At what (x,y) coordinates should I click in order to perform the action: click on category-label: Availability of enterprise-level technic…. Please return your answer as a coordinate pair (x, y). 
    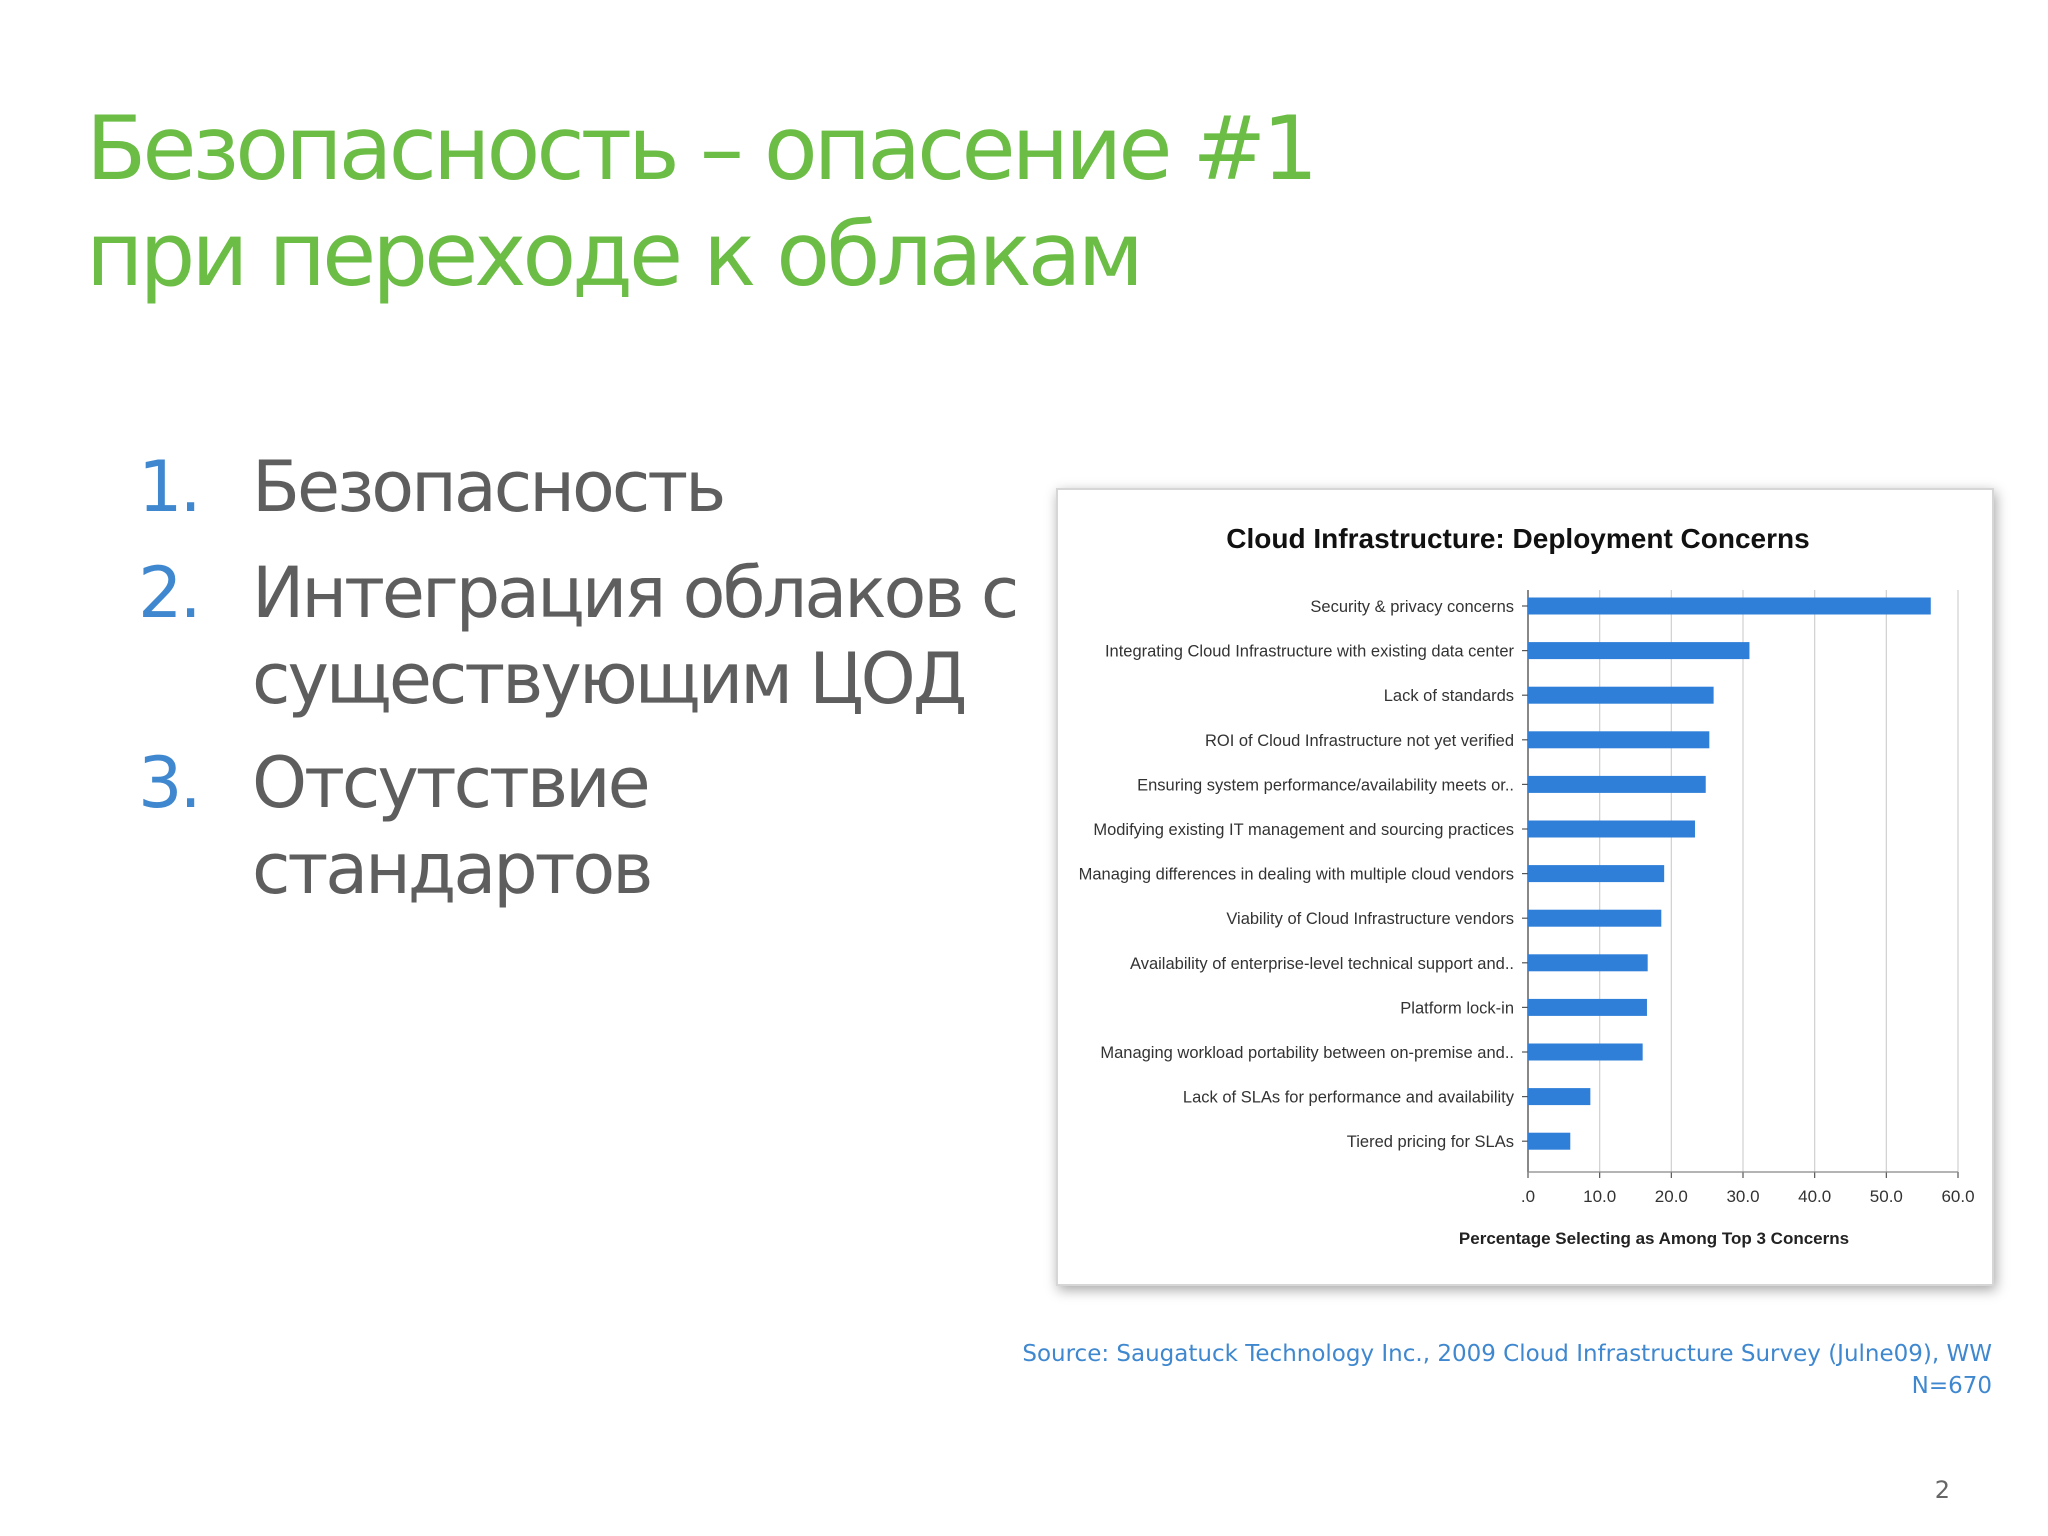
    Looking at the image, I should click on (1322, 964).